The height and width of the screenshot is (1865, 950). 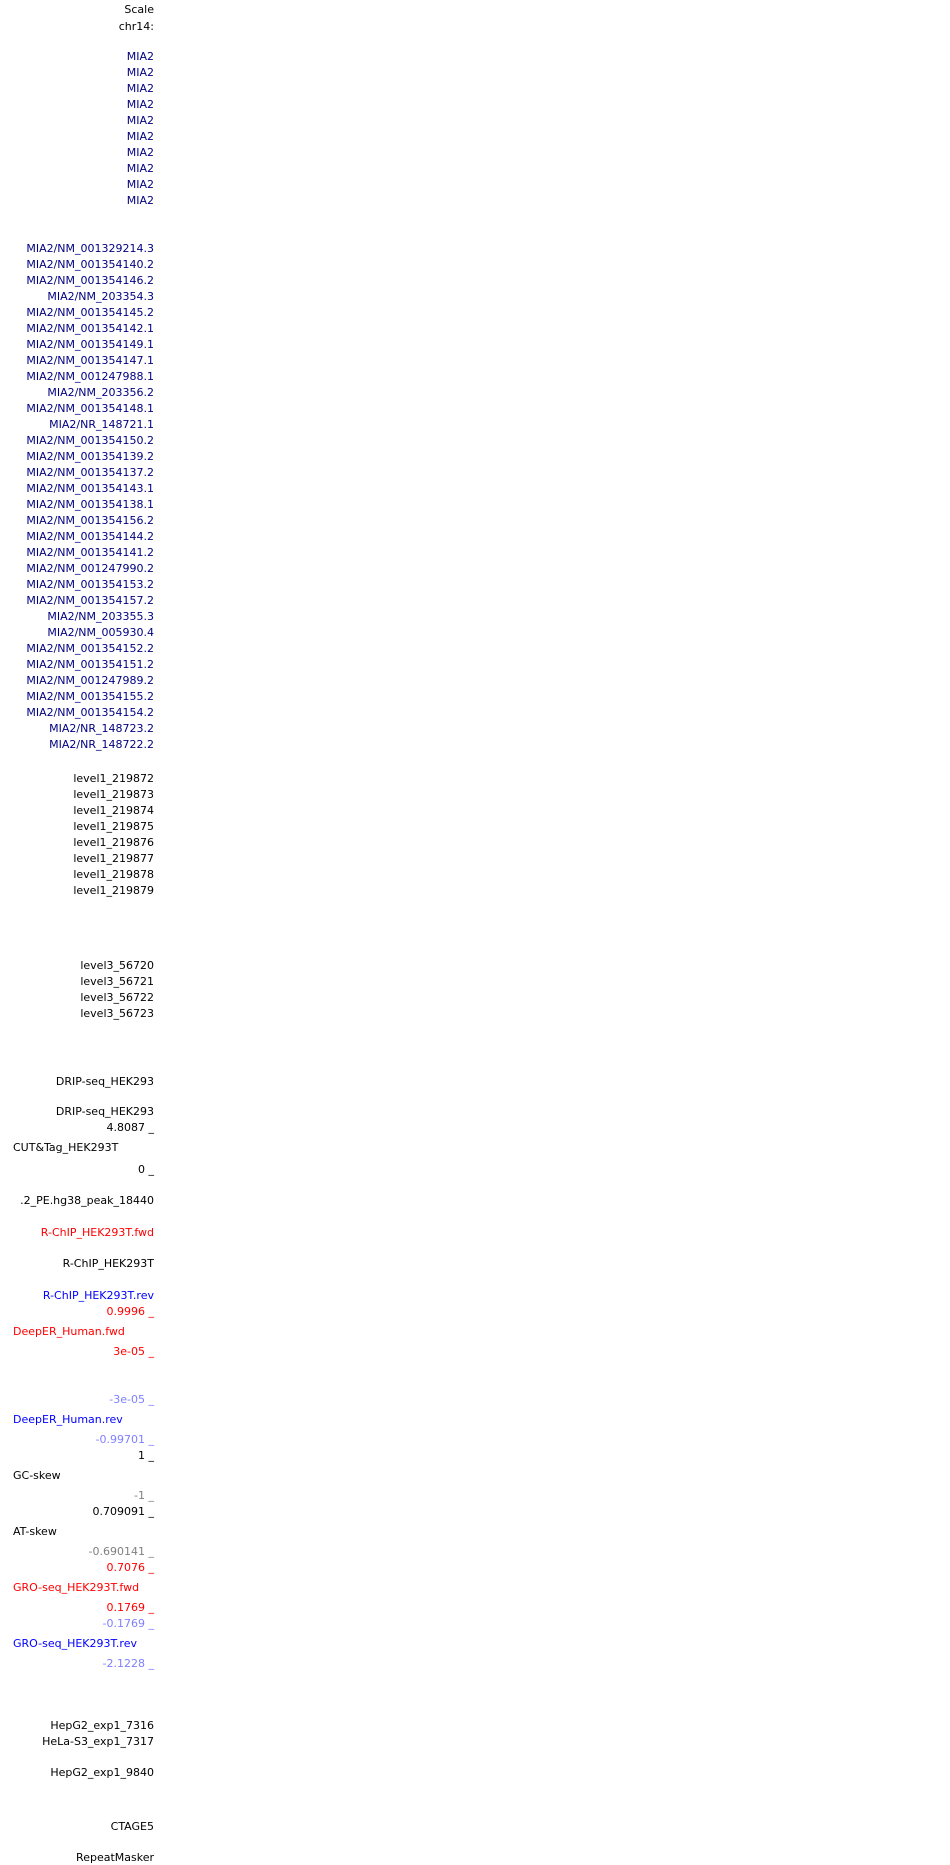 I want to click on transcript-label: MIA2/NM_001354137.2, so click(x=90, y=472).